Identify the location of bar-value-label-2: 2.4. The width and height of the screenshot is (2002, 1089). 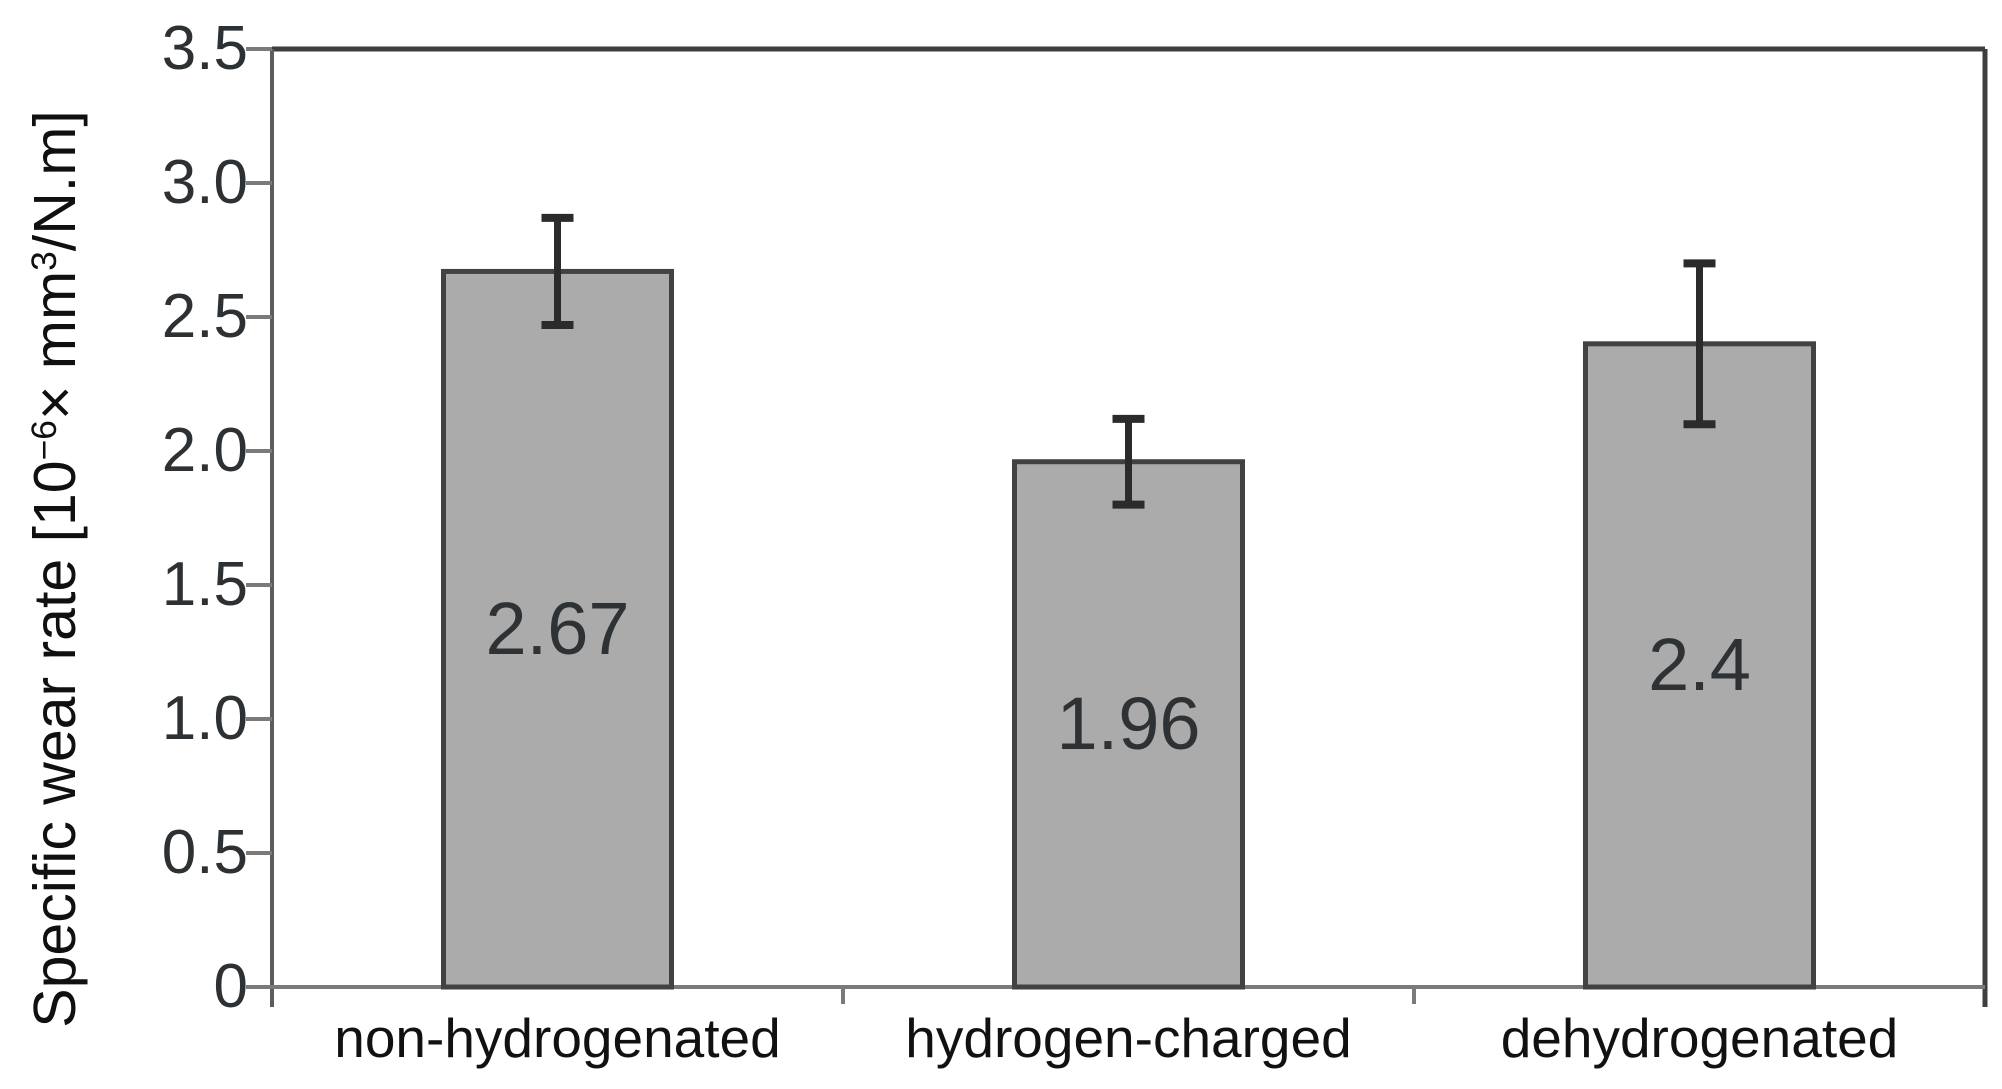
(1699, 665).